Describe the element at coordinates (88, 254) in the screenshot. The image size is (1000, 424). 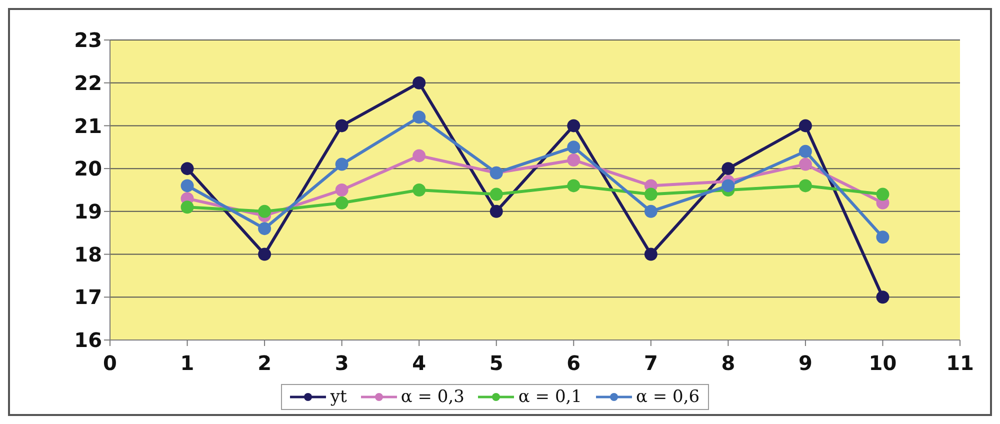
I see `y-tick-label: 18` at that location.